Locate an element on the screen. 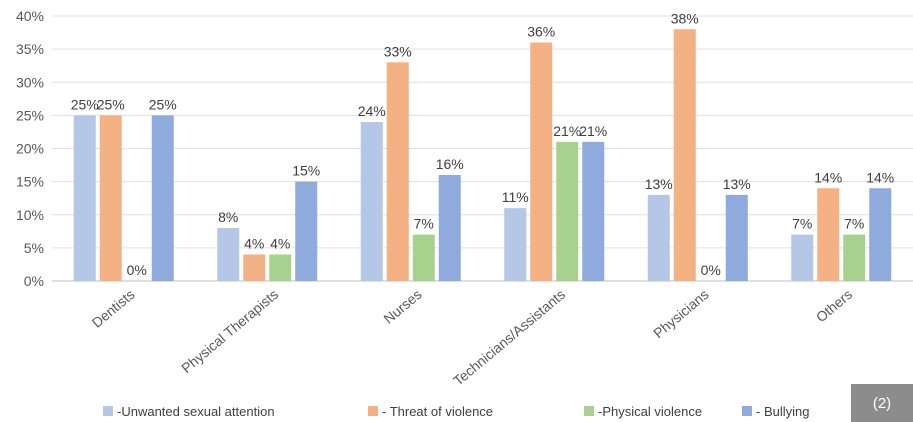  y-axis-ticks: 0% 5% 10% 15% 20% 25% 30% 35% 40% is located at coordinates (30, 148).